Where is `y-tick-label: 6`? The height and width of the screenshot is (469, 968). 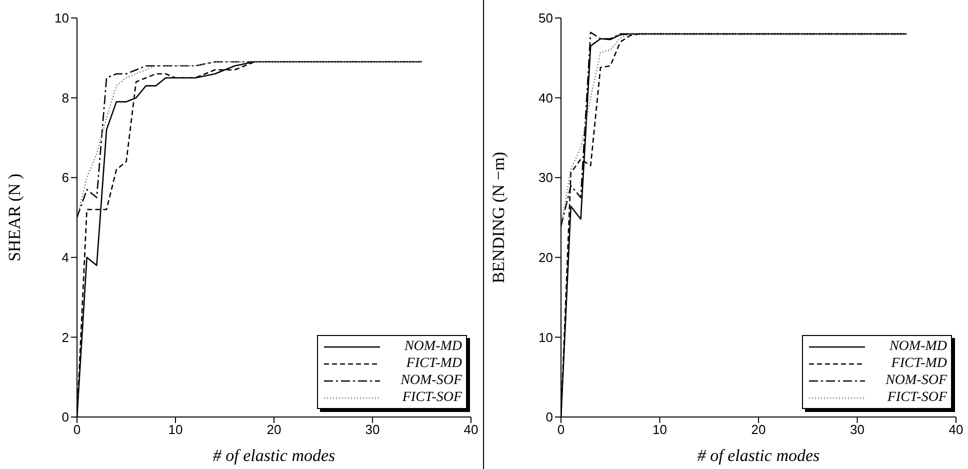 y-tick-label: 6 is located at coordinates (65, 178).